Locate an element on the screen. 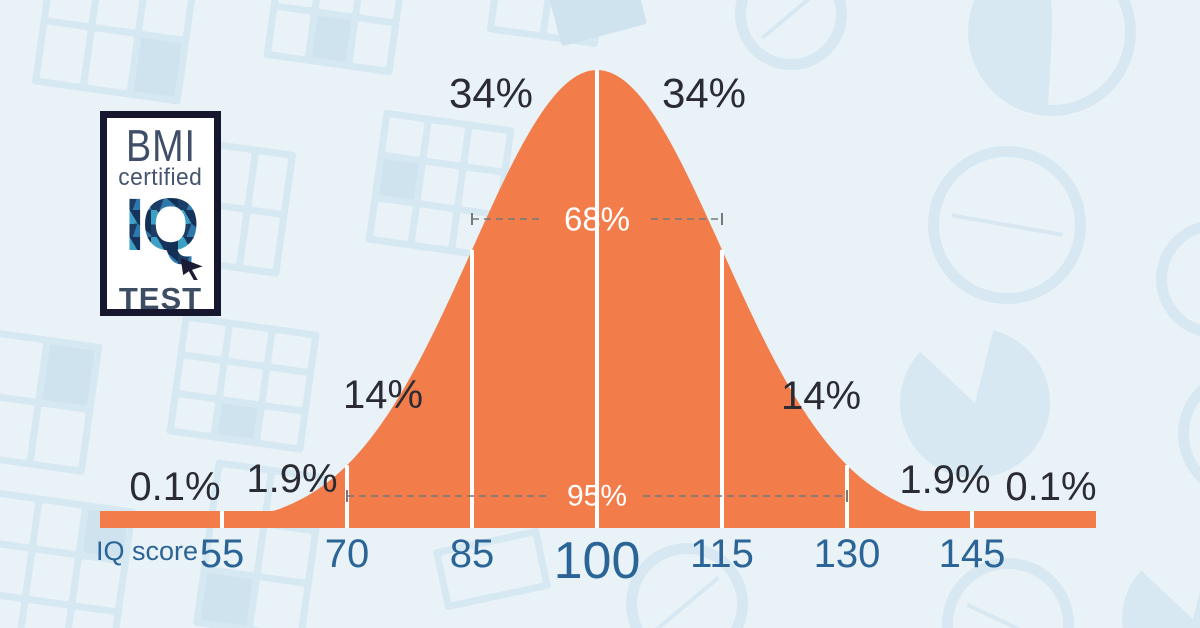 The height and width of the screenshot is (628, 1200). bmi-iq-test-logo: BMI certified IQ TEST is located at coordinates (160, 213).